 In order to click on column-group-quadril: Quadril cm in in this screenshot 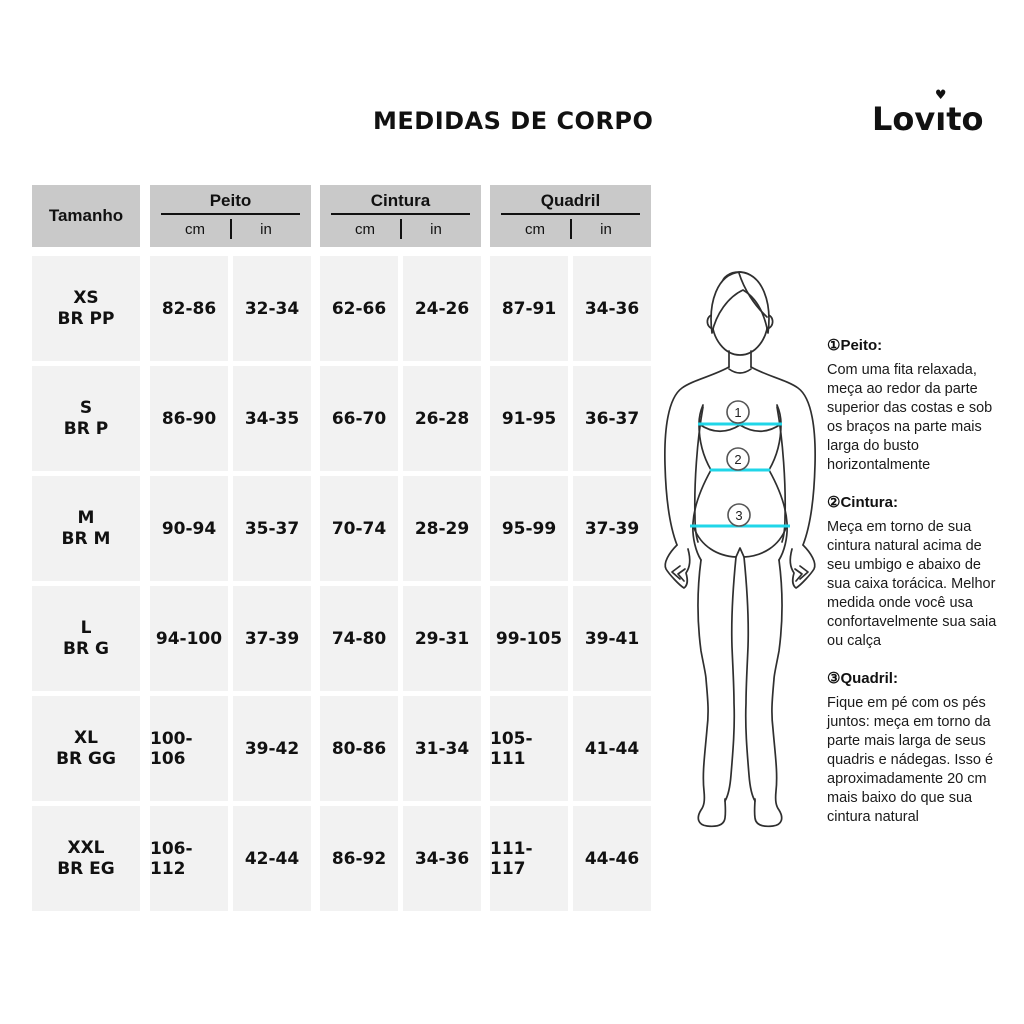, I will do `click(570, 216)`.